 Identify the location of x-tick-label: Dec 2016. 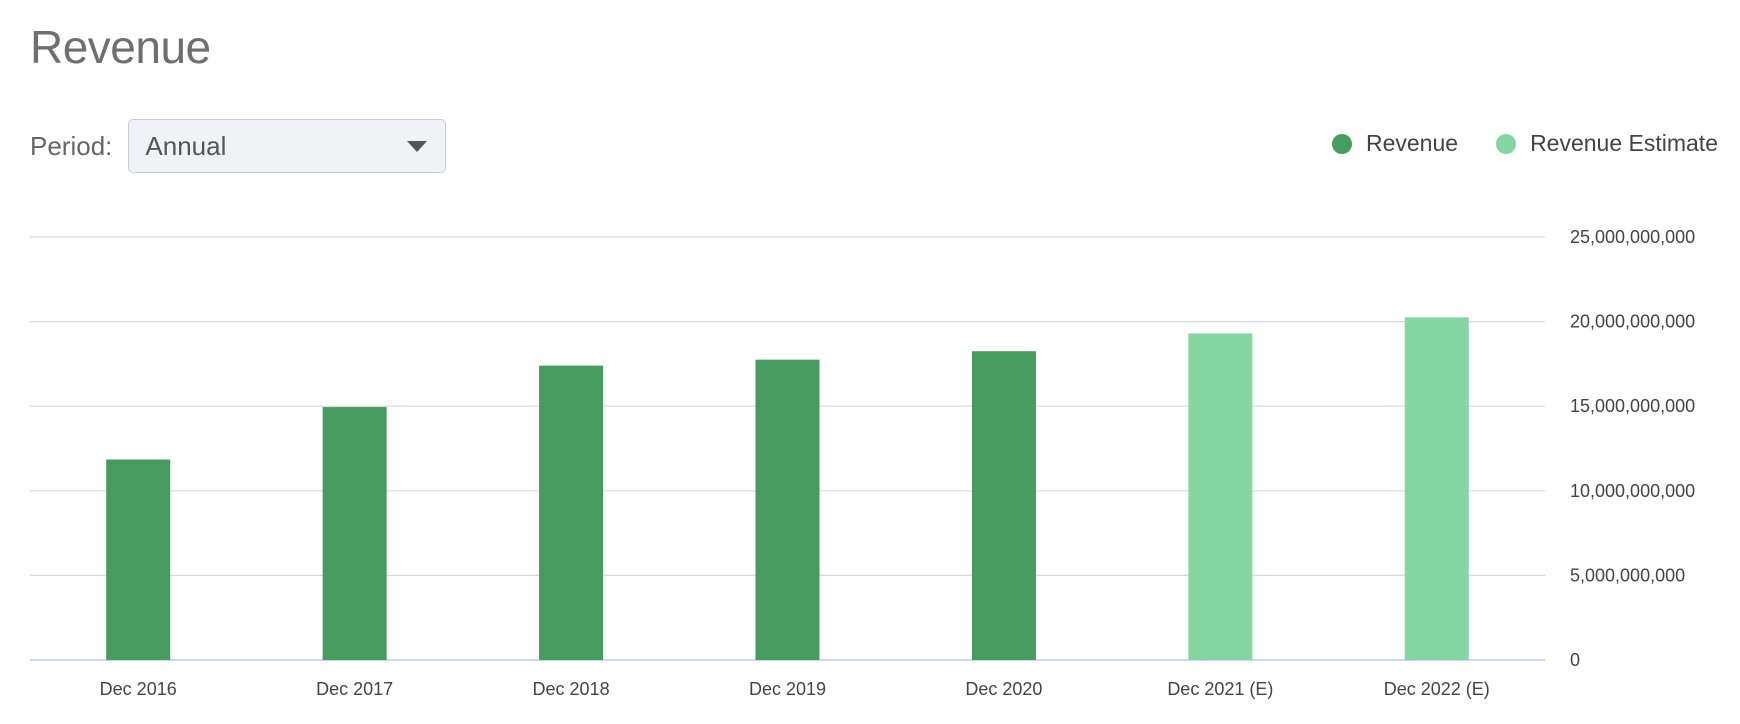
(138, 689).